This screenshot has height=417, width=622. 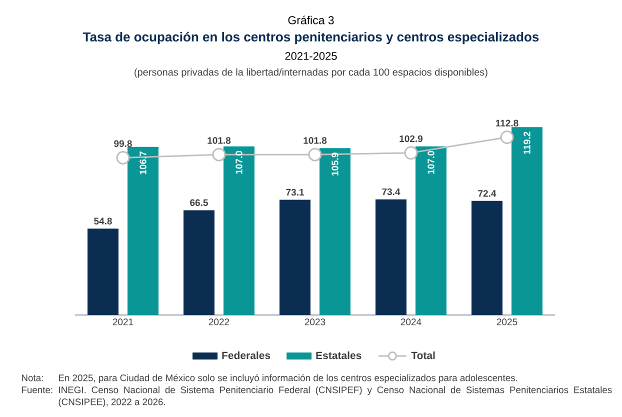 What do you see at coordinates (423, 355) in the screenshot?
I see `legend-label: Total` at bounding box center [423, 355].